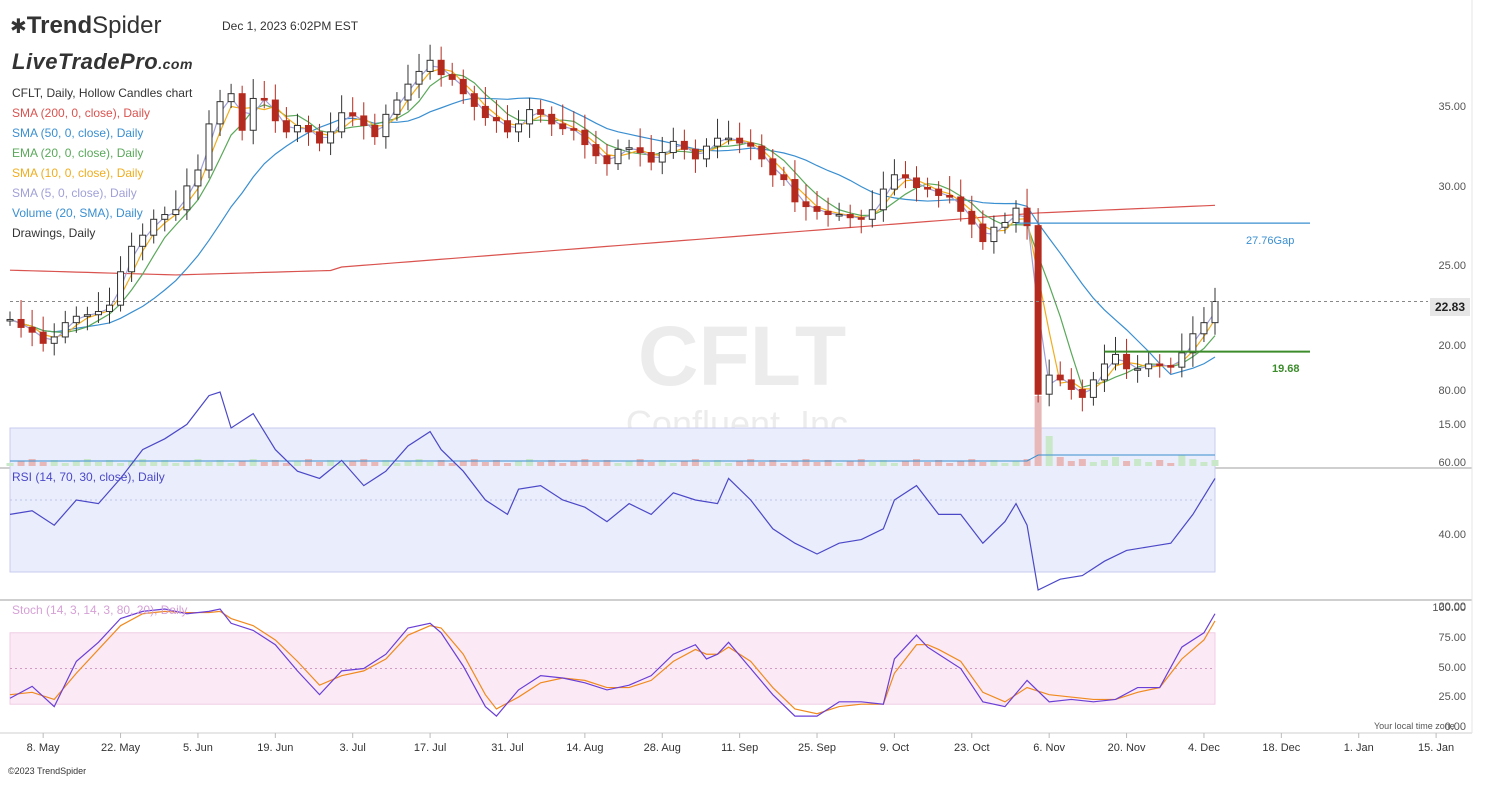 The image size is (1510, 793). I want to click on legend-item-2: SMA (50, 0, close), Daily, so click(78, 133).